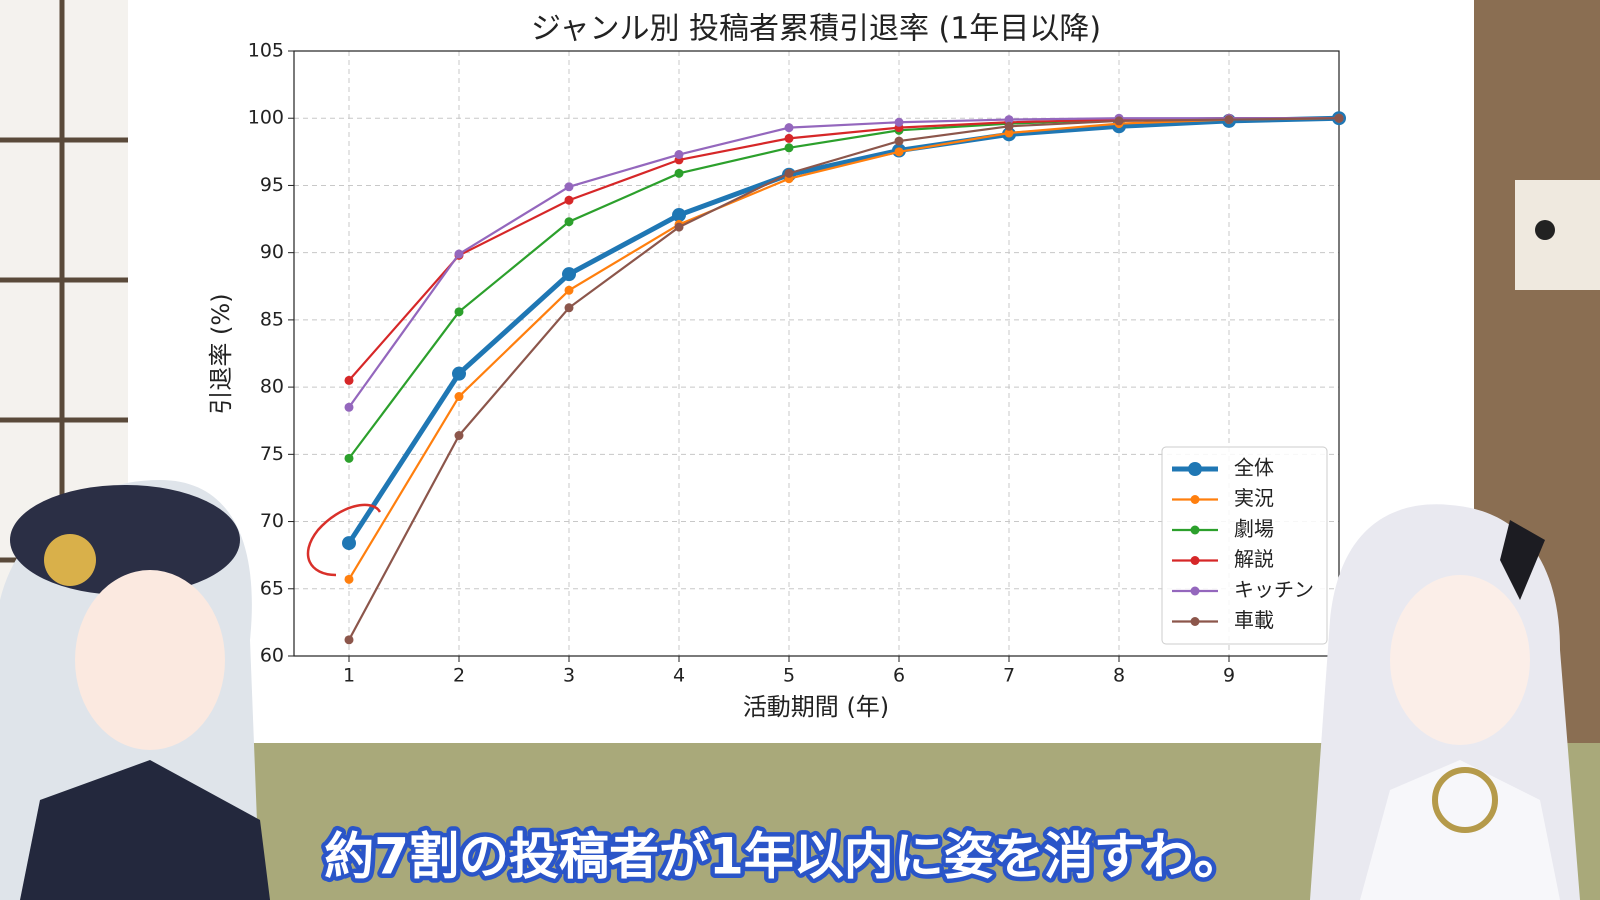 The height and width of the screenshot is (900, 1600). What do you see at coordinates (816, 707) in the screenshot?
I see `x-axis-label: 活動期間 (年)` at bounding box center [816, 707].